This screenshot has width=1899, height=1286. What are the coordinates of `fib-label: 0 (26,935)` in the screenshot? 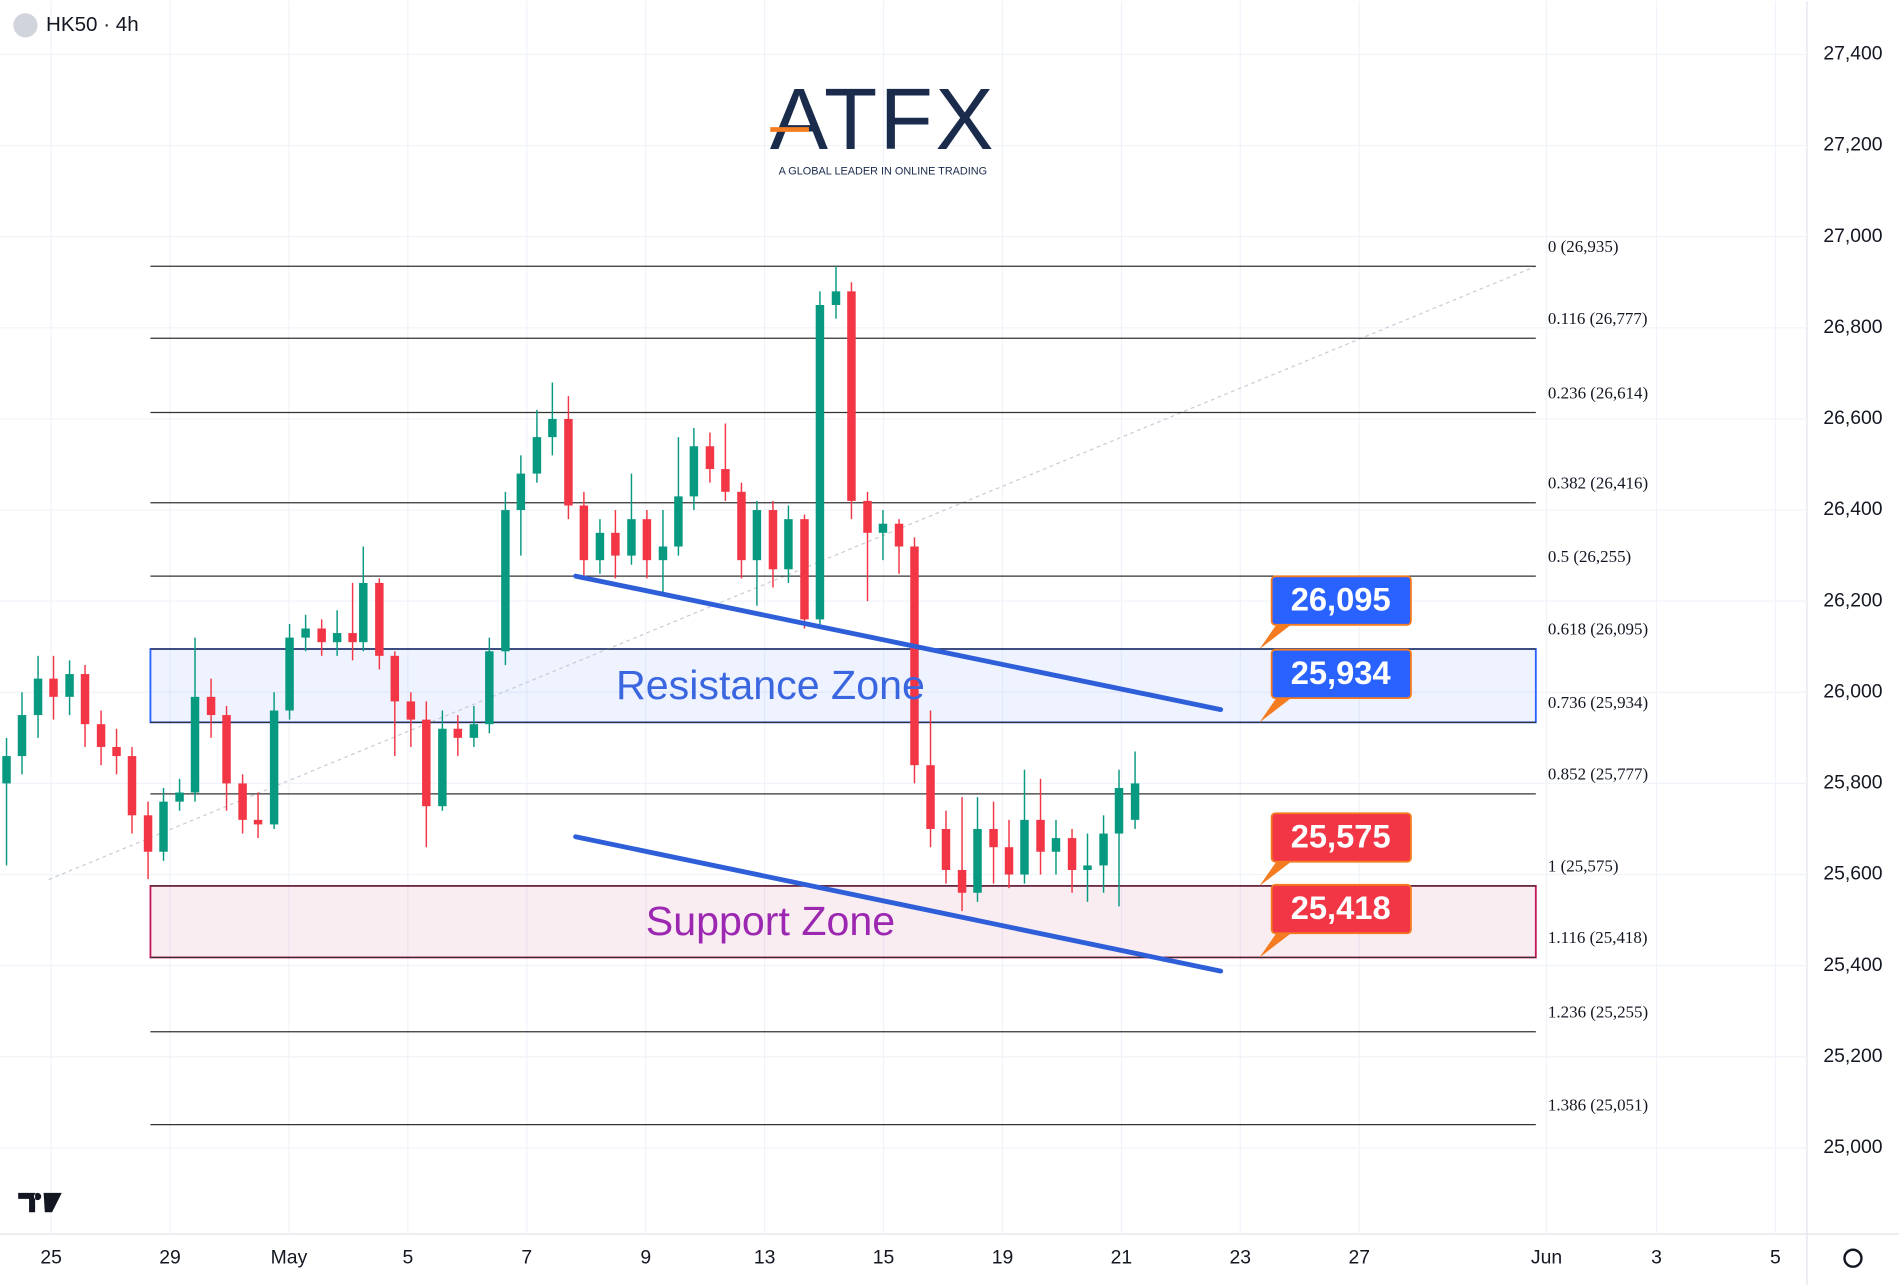 It's located at (1583, 246).